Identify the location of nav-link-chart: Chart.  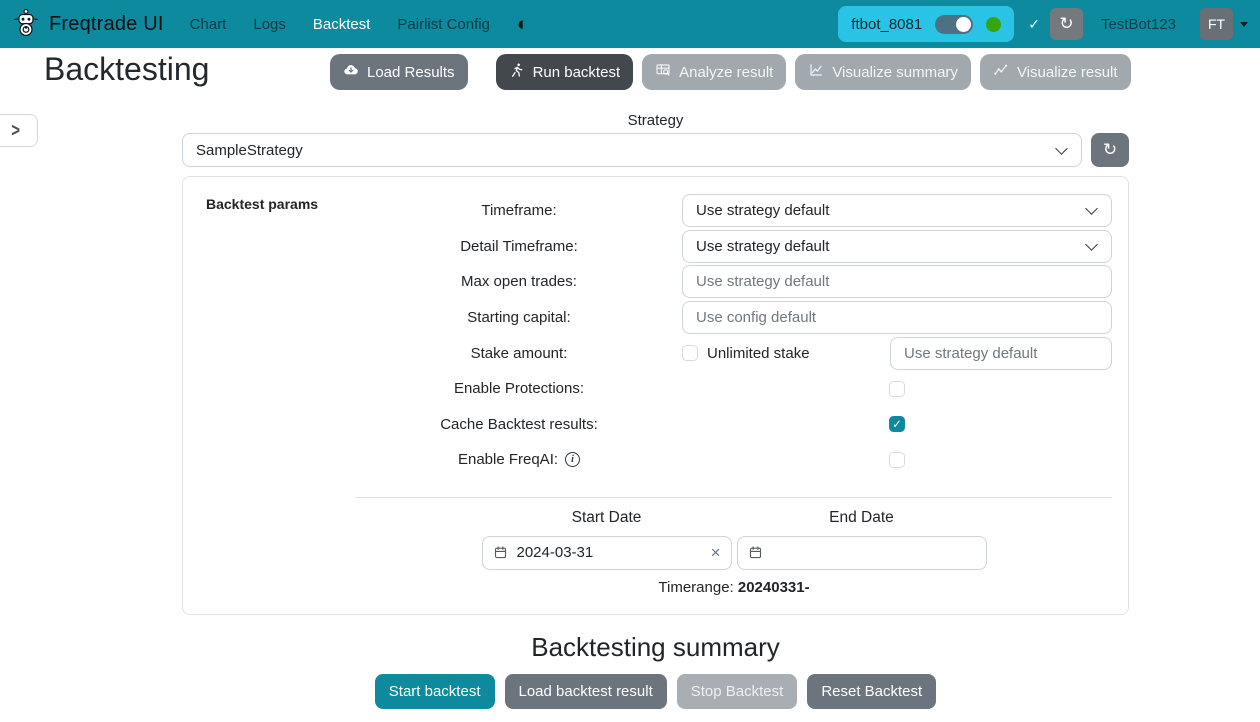
(208, 24).